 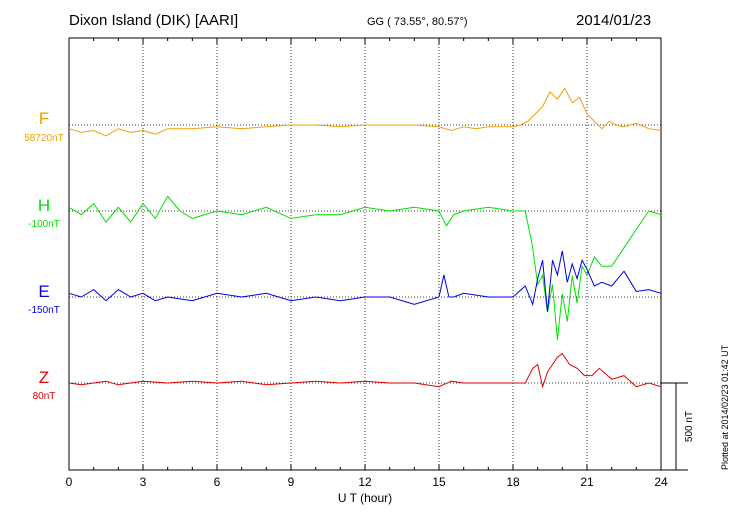 What do you see at coordinates (513, 482) in the screenshot?
I see `x-tick-label: 18` at bounding box center [513, 482].